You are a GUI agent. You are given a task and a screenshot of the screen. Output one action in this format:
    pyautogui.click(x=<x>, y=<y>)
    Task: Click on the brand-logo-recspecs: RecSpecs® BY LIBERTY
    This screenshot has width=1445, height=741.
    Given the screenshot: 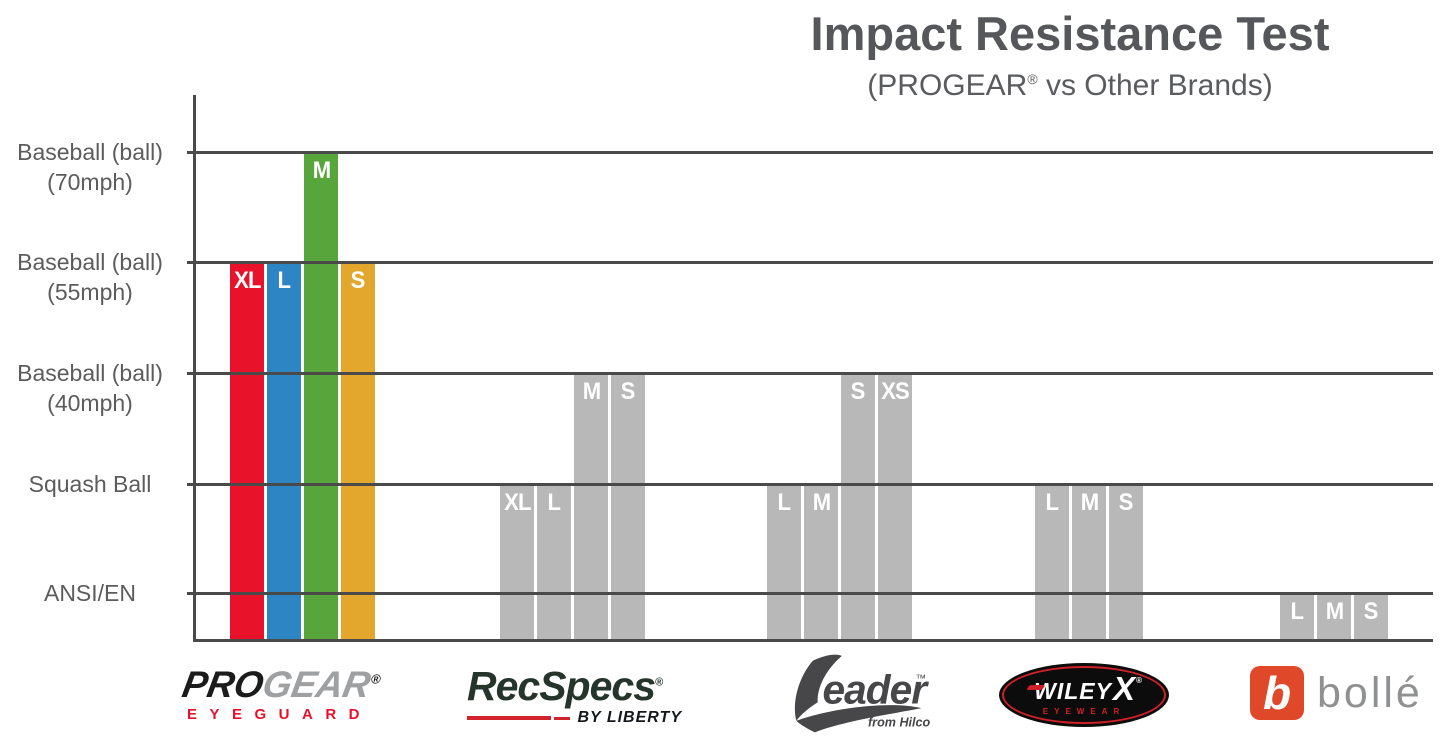 What is the action you would take?
    pyautogui.click(x=574, y=696)
    